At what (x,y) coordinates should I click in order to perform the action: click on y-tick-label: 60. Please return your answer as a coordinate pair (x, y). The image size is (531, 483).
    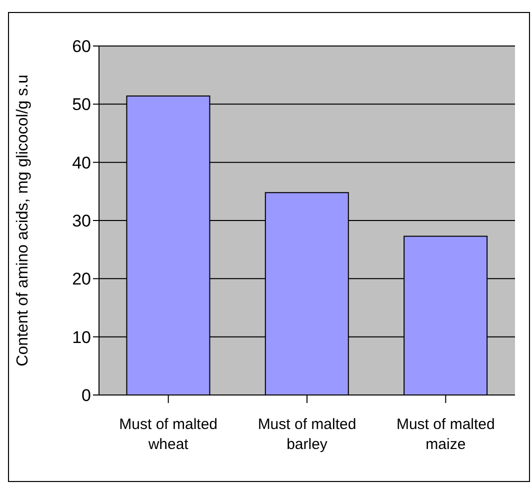
    Looking at the image, I should click on (81, 46).